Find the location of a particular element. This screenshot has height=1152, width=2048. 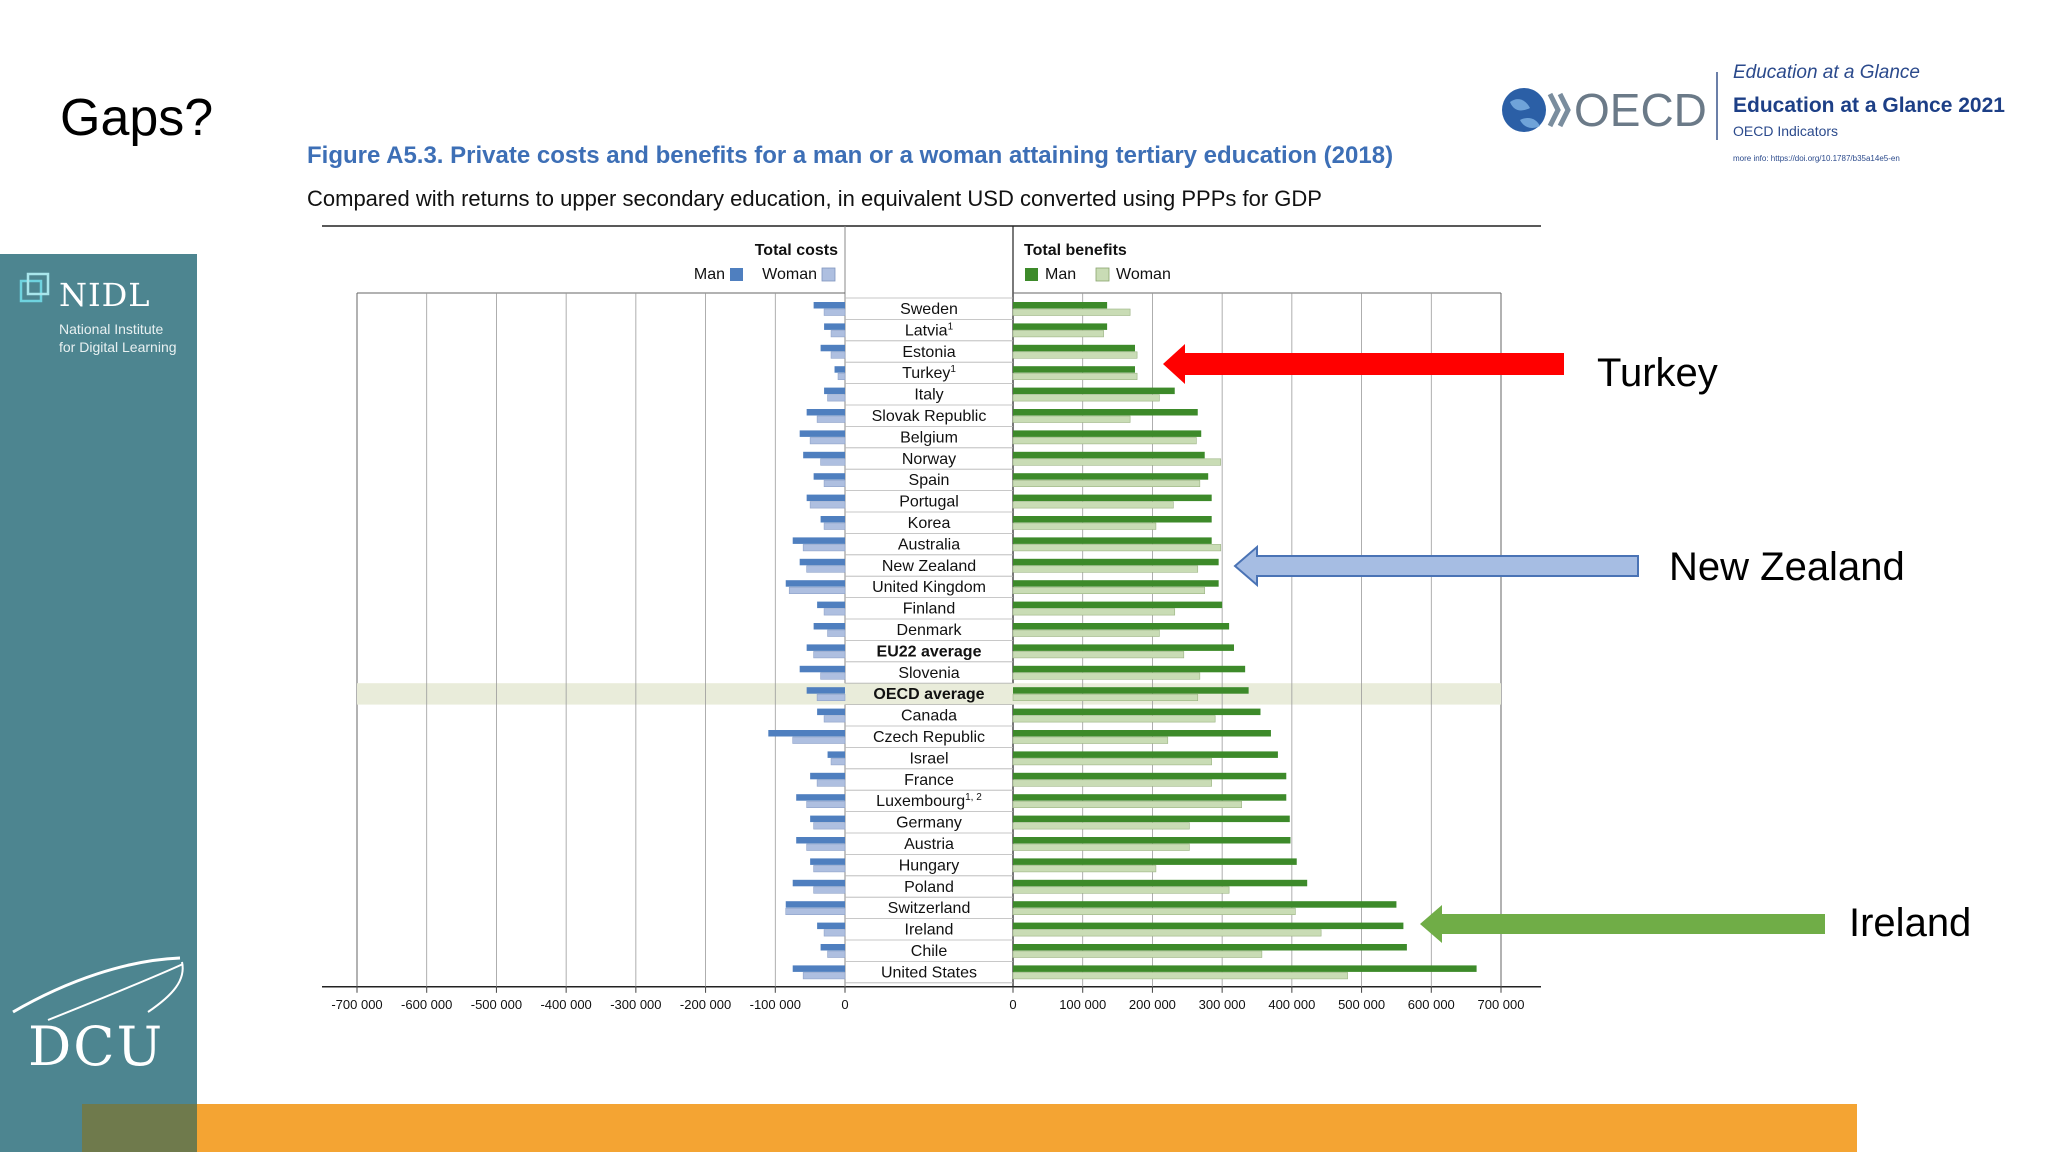

eag-title-year: Education at a Glance 2021 is located at coordinates (1869, 105).